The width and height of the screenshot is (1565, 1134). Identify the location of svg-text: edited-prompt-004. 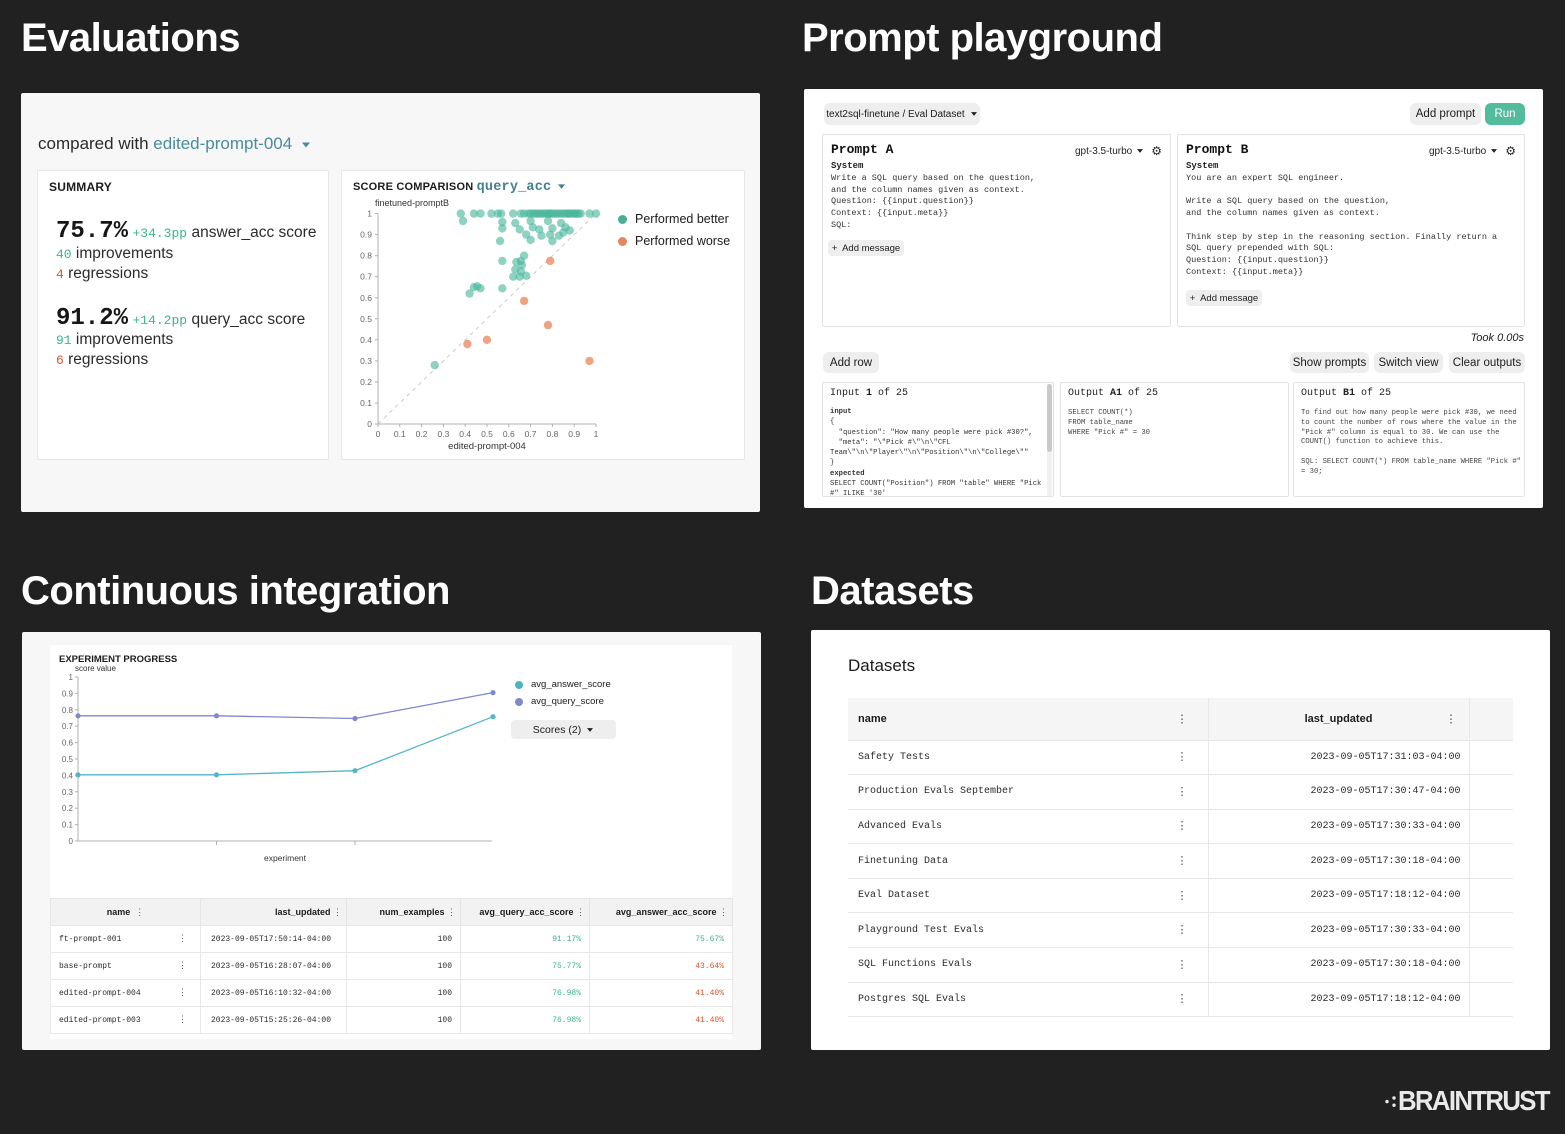
(487, 446).